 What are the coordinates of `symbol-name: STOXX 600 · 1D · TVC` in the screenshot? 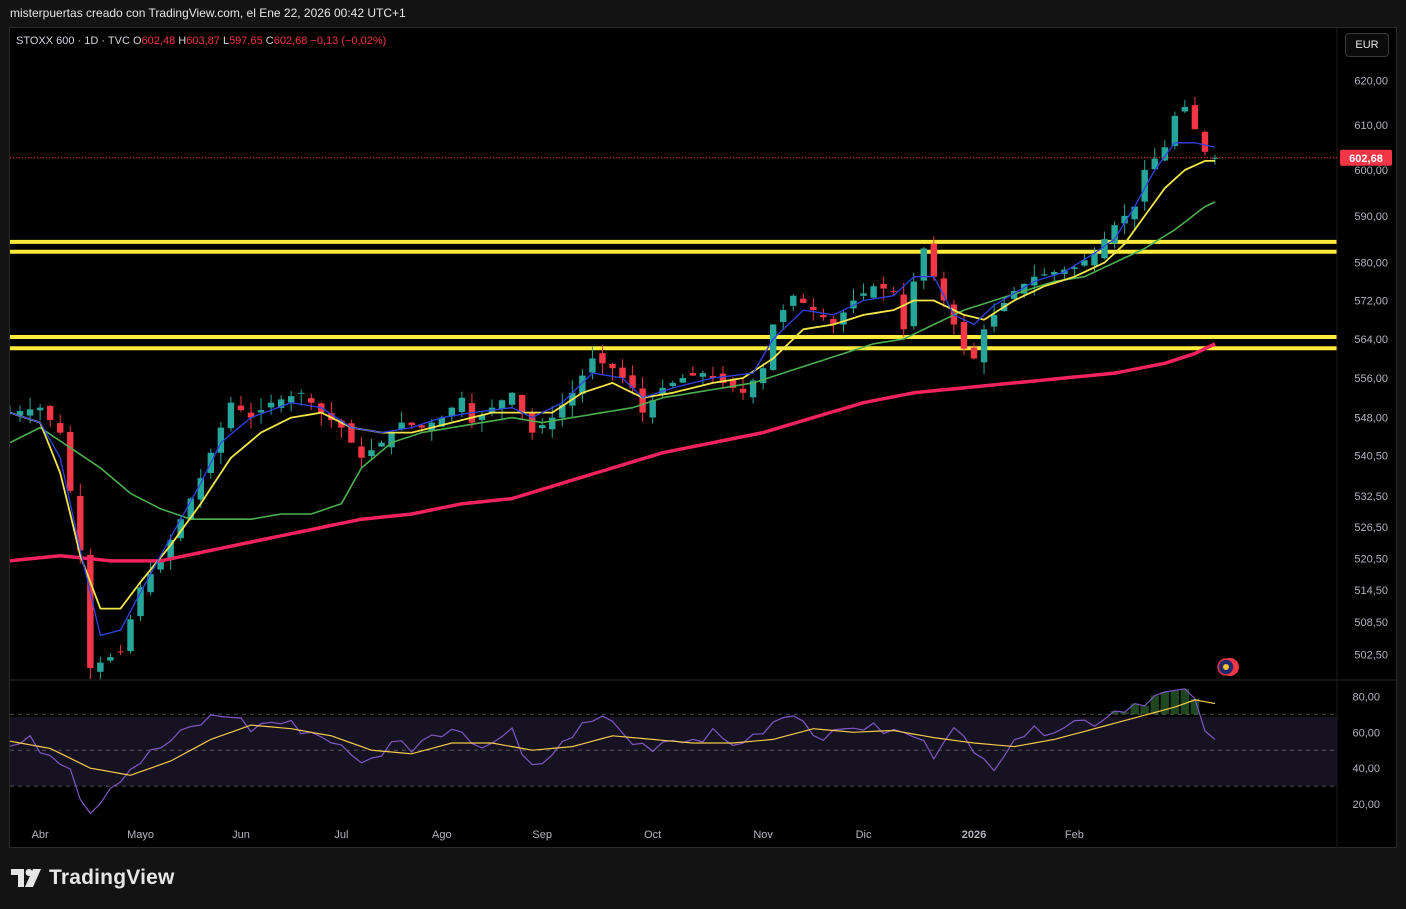 It's located at (73, 41).